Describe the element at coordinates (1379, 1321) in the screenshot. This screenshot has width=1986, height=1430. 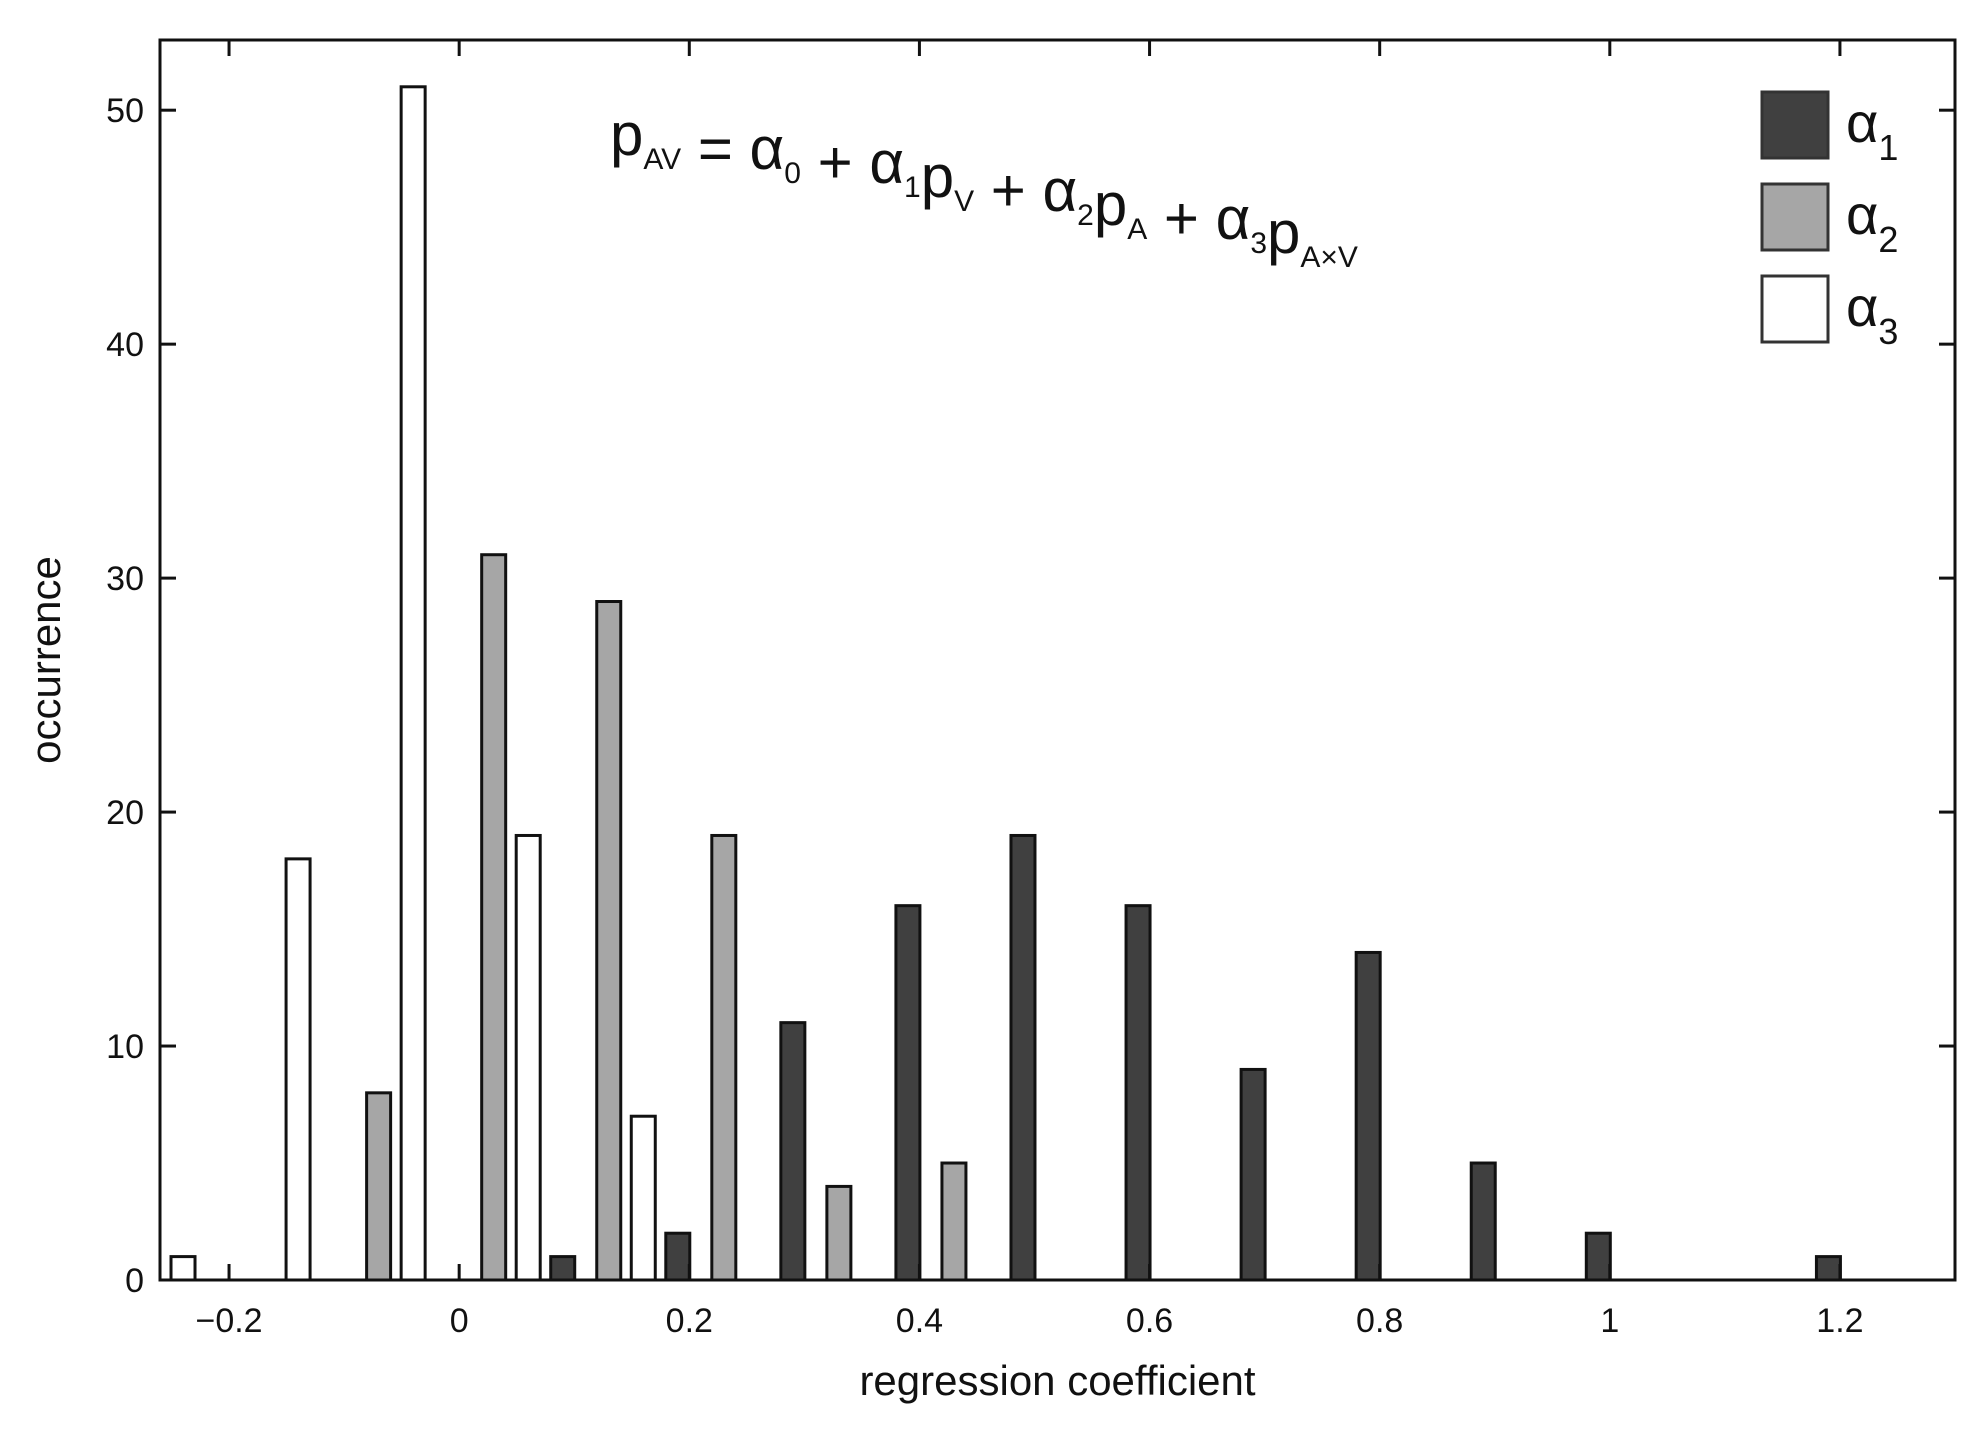
I see `x-tick-label: 0.8` at that location.